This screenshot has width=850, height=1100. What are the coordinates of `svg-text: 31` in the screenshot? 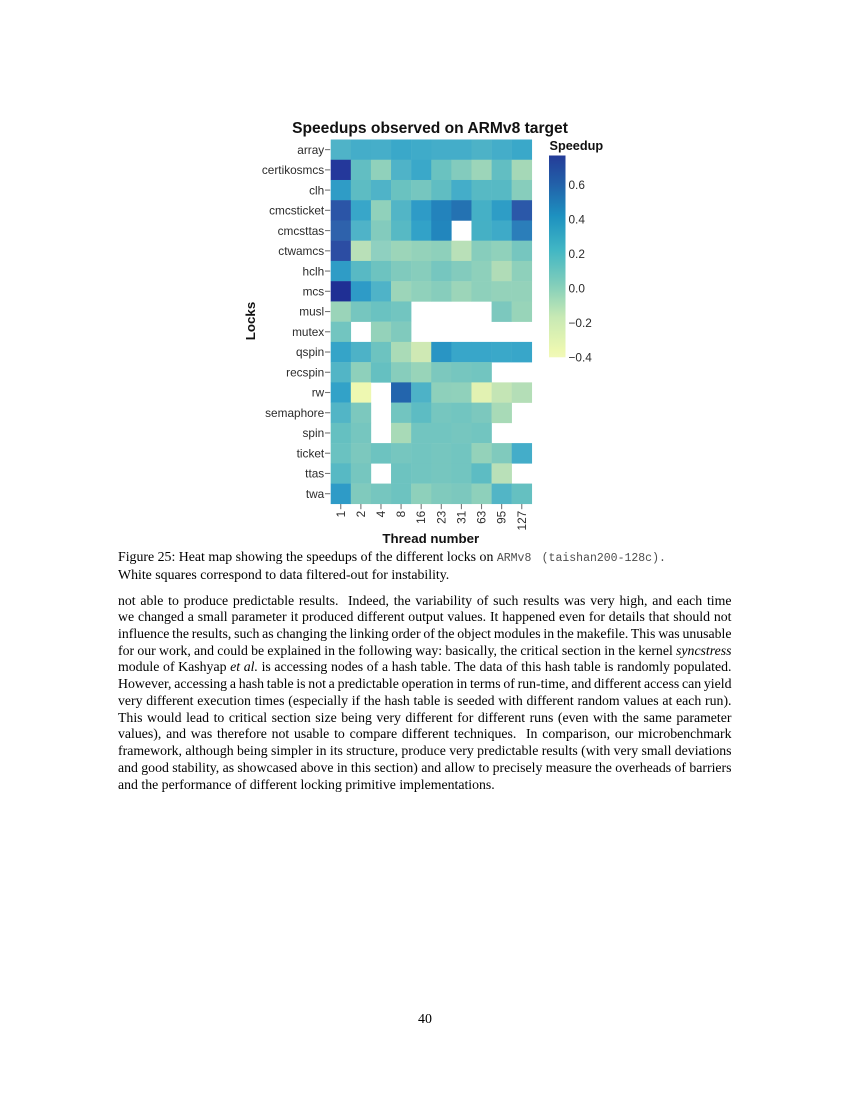 It's located at (461, 517).